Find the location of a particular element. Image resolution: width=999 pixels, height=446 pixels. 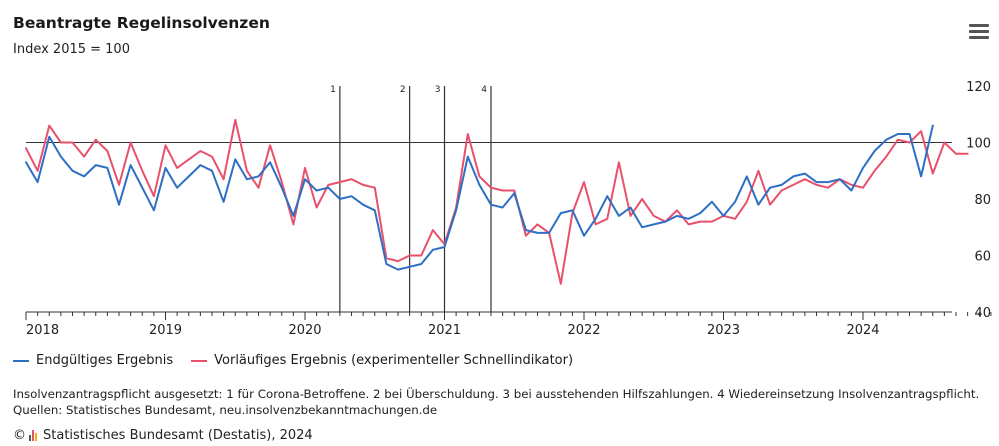

legend-swatch-final is located at coordinates (21, 360).